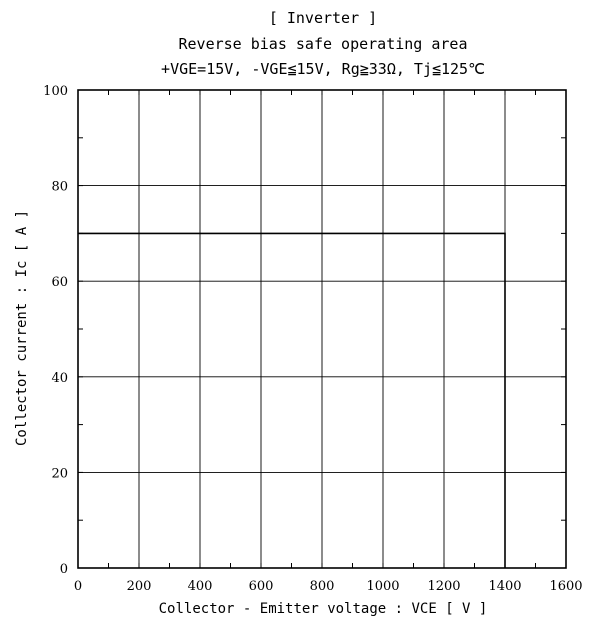  What do you see at coordinates (55, 91) in the screenshot?
I see `y-tick-label: 100` at bounding box center [55, 91].